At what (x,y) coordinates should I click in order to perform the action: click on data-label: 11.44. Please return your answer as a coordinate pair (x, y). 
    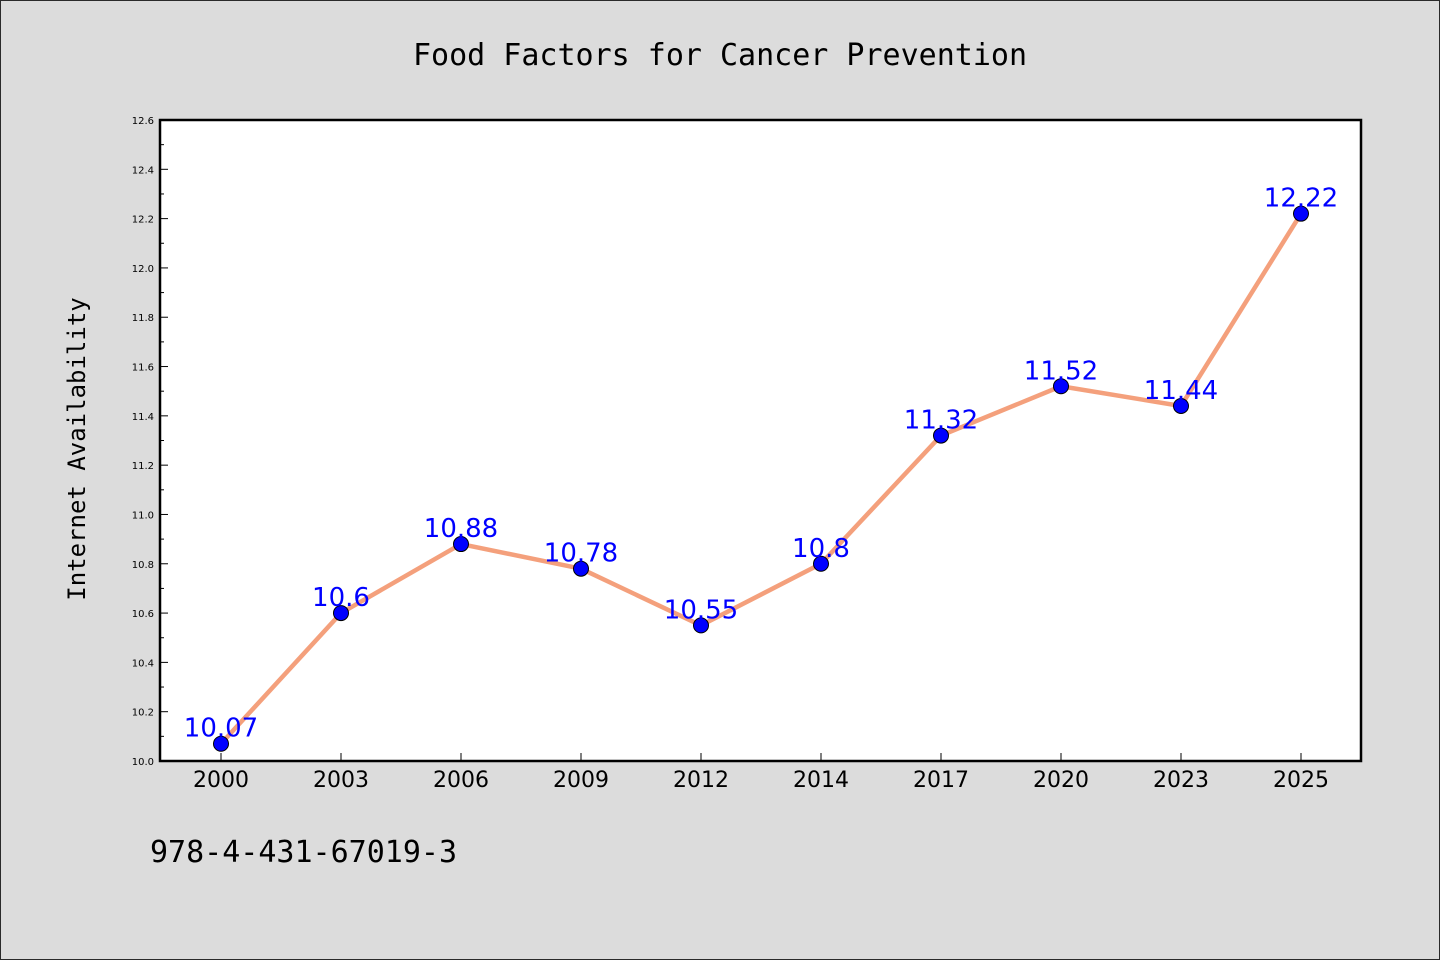
    Looking at the image, I should click on (1181, 391).